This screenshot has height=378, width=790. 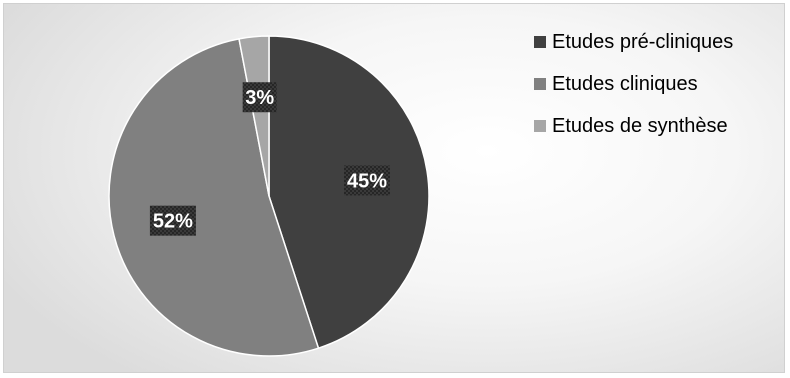 I want to click on data-label-text: 3%, so click(x=259, y=98).